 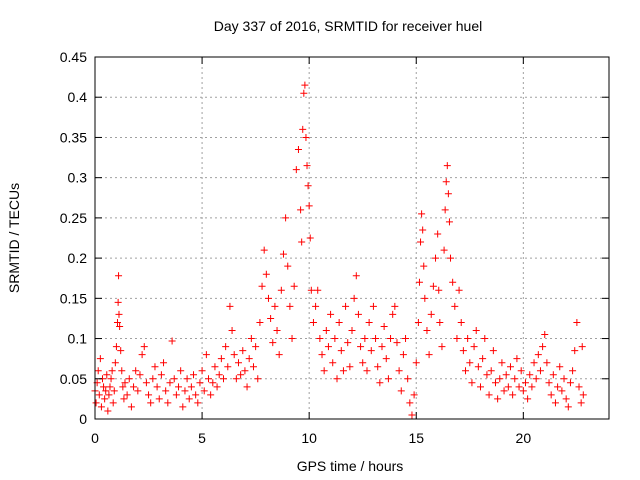 What do you see at coordinates (73, 57) in the screenshot?
I see `y-tick-label: 0.45` at bounding box center [73, 57].